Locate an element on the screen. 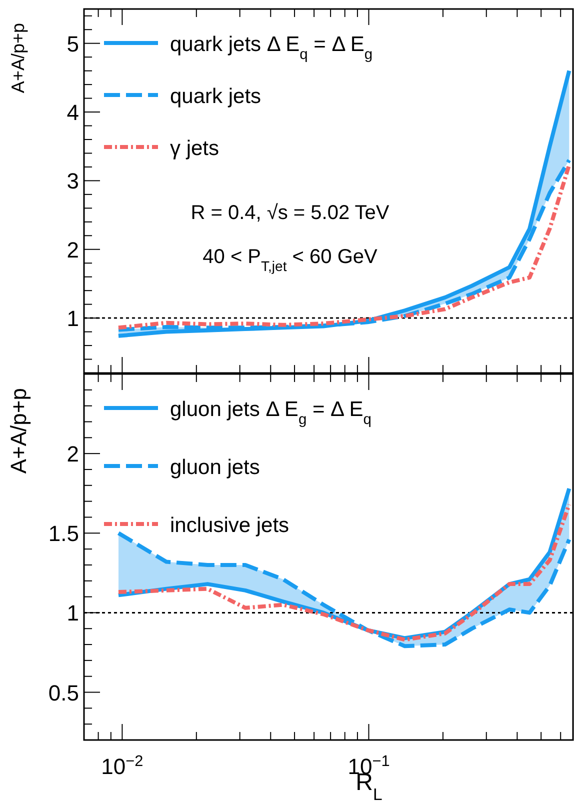 This screenshot has height=802, width=574. y-tick-label: 0.5 is located at coordinates (63, 693).